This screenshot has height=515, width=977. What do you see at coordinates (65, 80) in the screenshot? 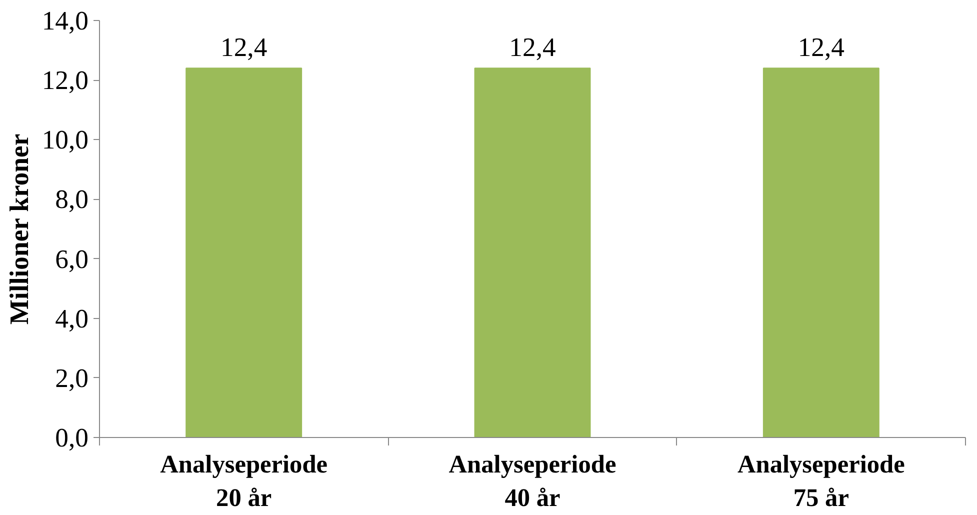
I see `y-tick-label: 12,0` at bounding box center [65, 80].